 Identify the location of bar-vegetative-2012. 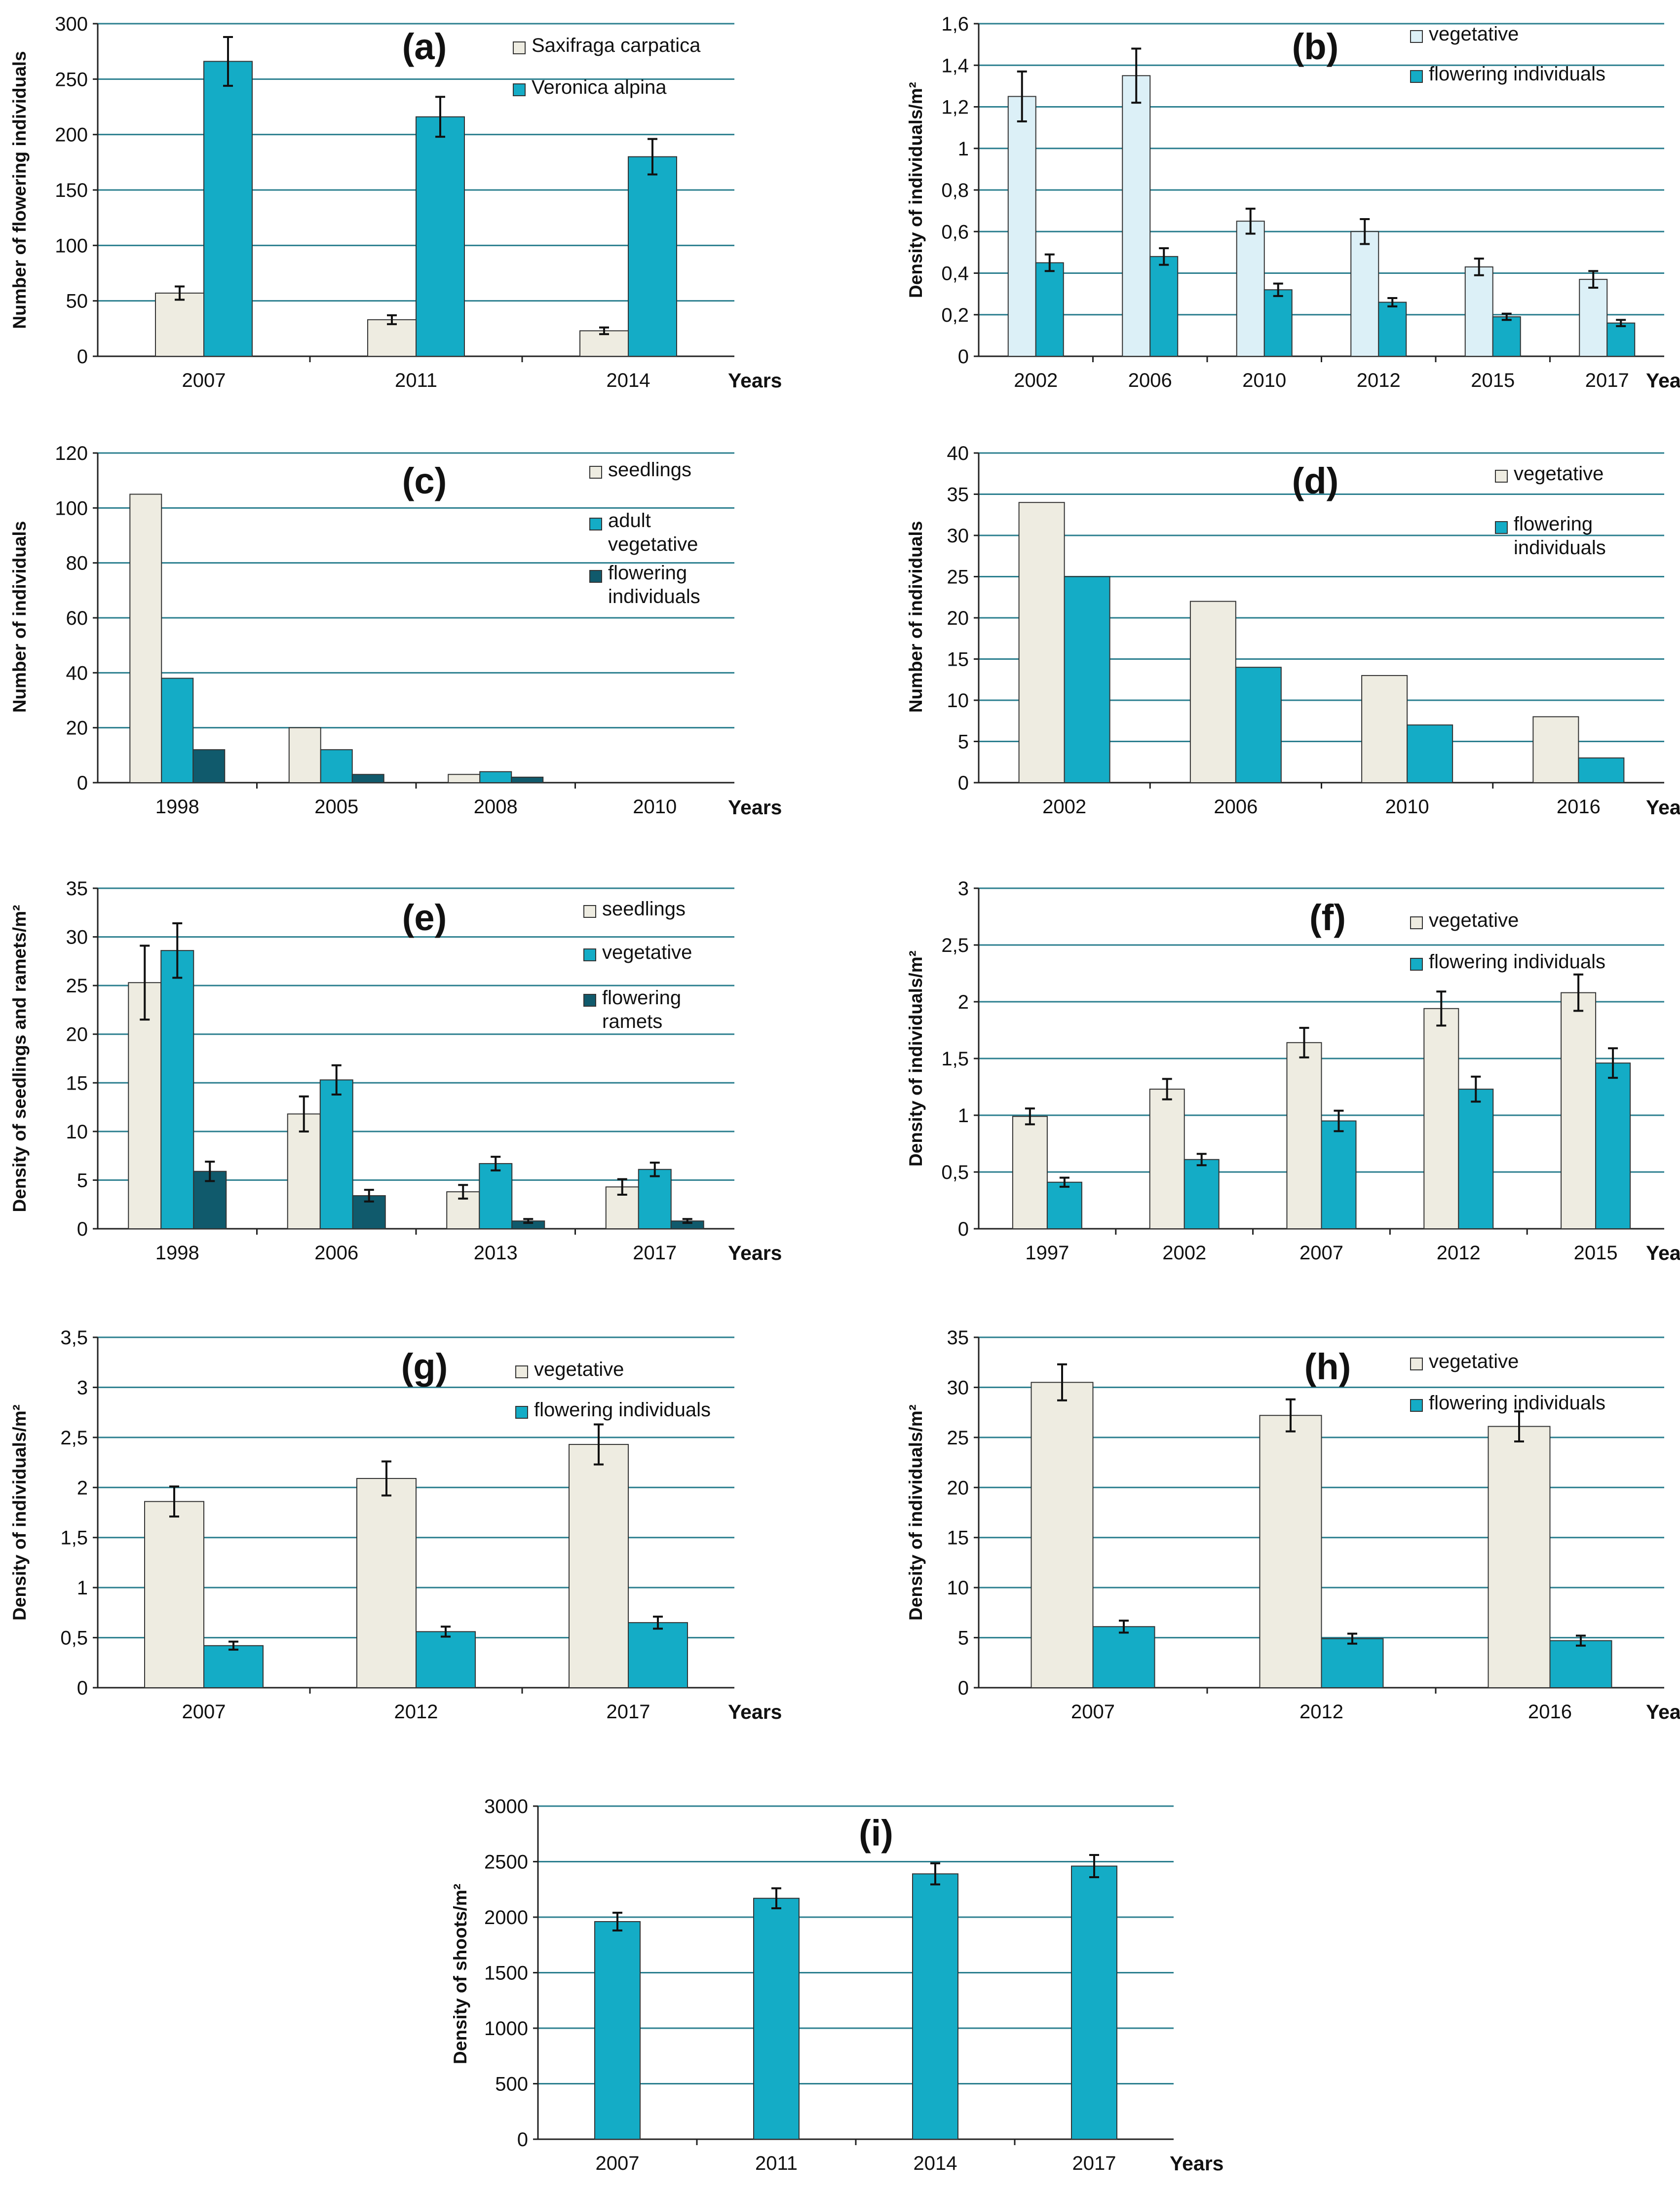
(1290, 1551).